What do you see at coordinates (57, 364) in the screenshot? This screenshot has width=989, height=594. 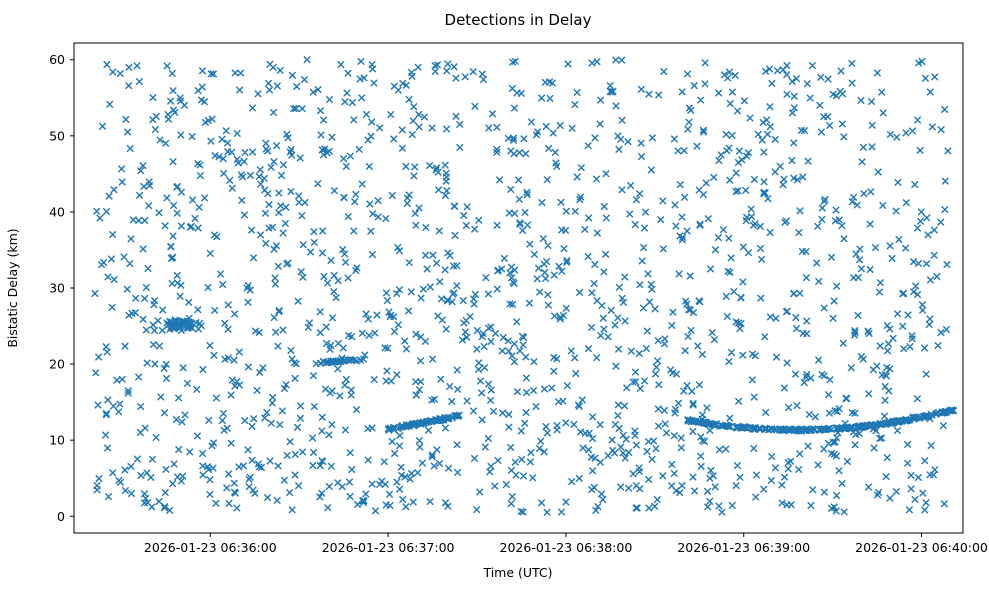 I see `y-tick-label: 20` at bounding box center [57, 364].